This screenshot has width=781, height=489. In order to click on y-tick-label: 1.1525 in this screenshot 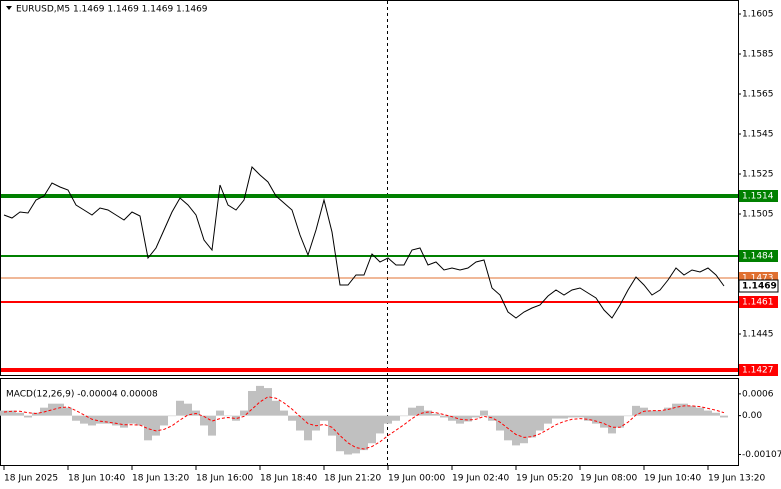, I will do `click(758, 175)`.